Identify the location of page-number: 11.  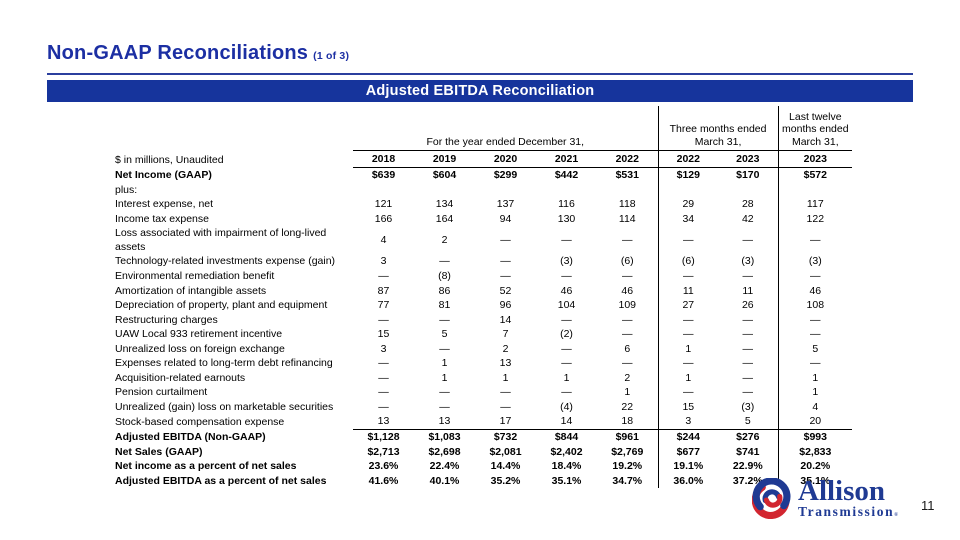
(928, 505).